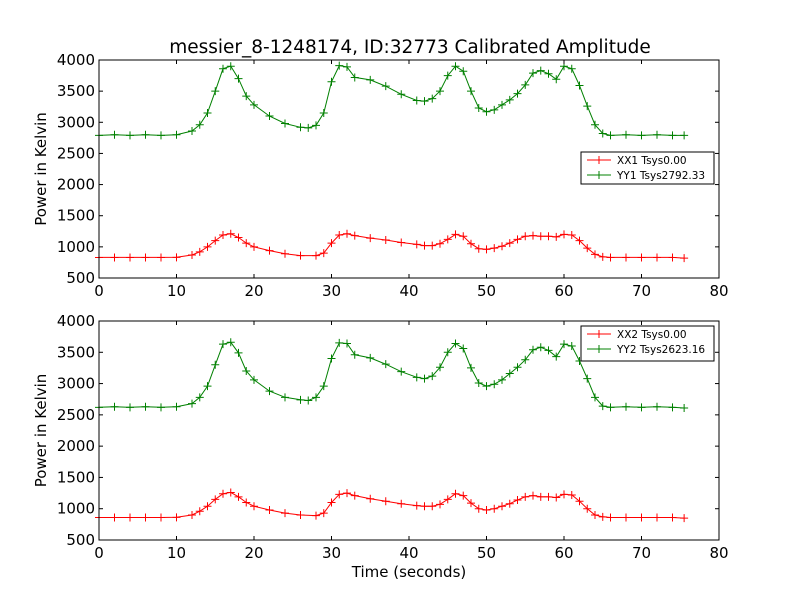 This screenshot has width=800, height=600. I want to click on y-tick-label: 3500, so click(76, 352).